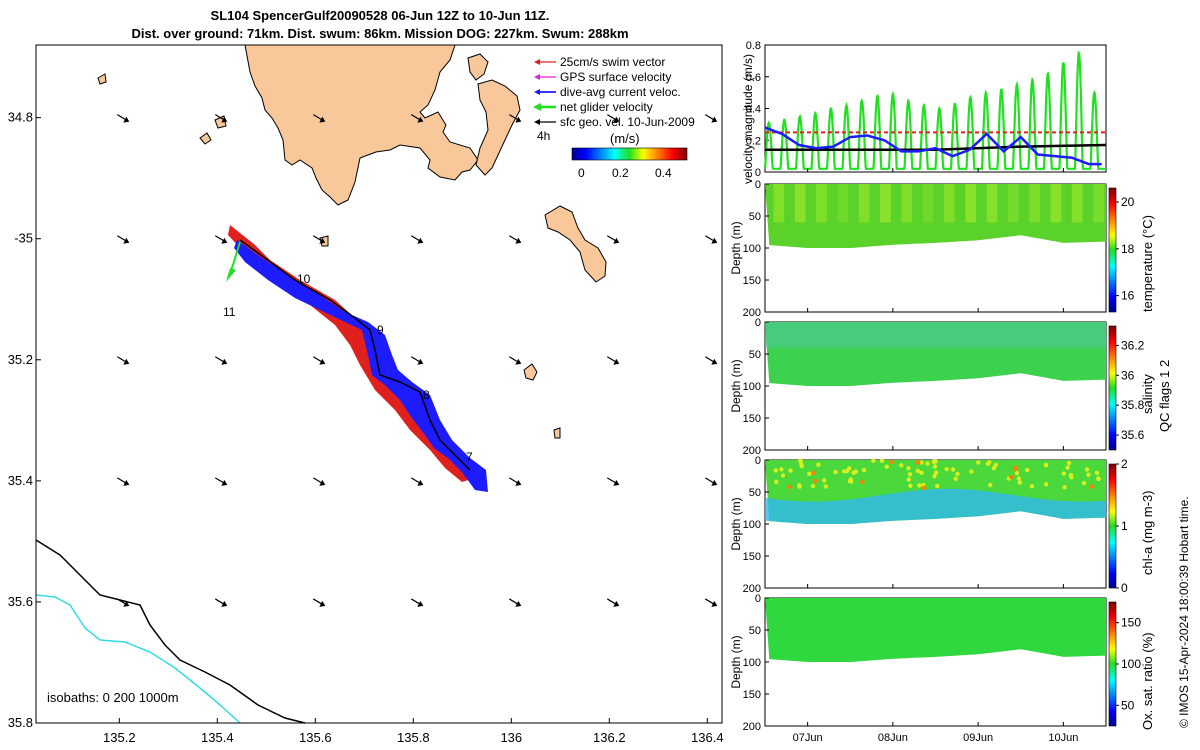 This screenshot has height=750, width=1200. Describe the element at coordinates (616, 77) in the screenshot. I see `legend-gps-velocity: GPS surface velocity` at that location.